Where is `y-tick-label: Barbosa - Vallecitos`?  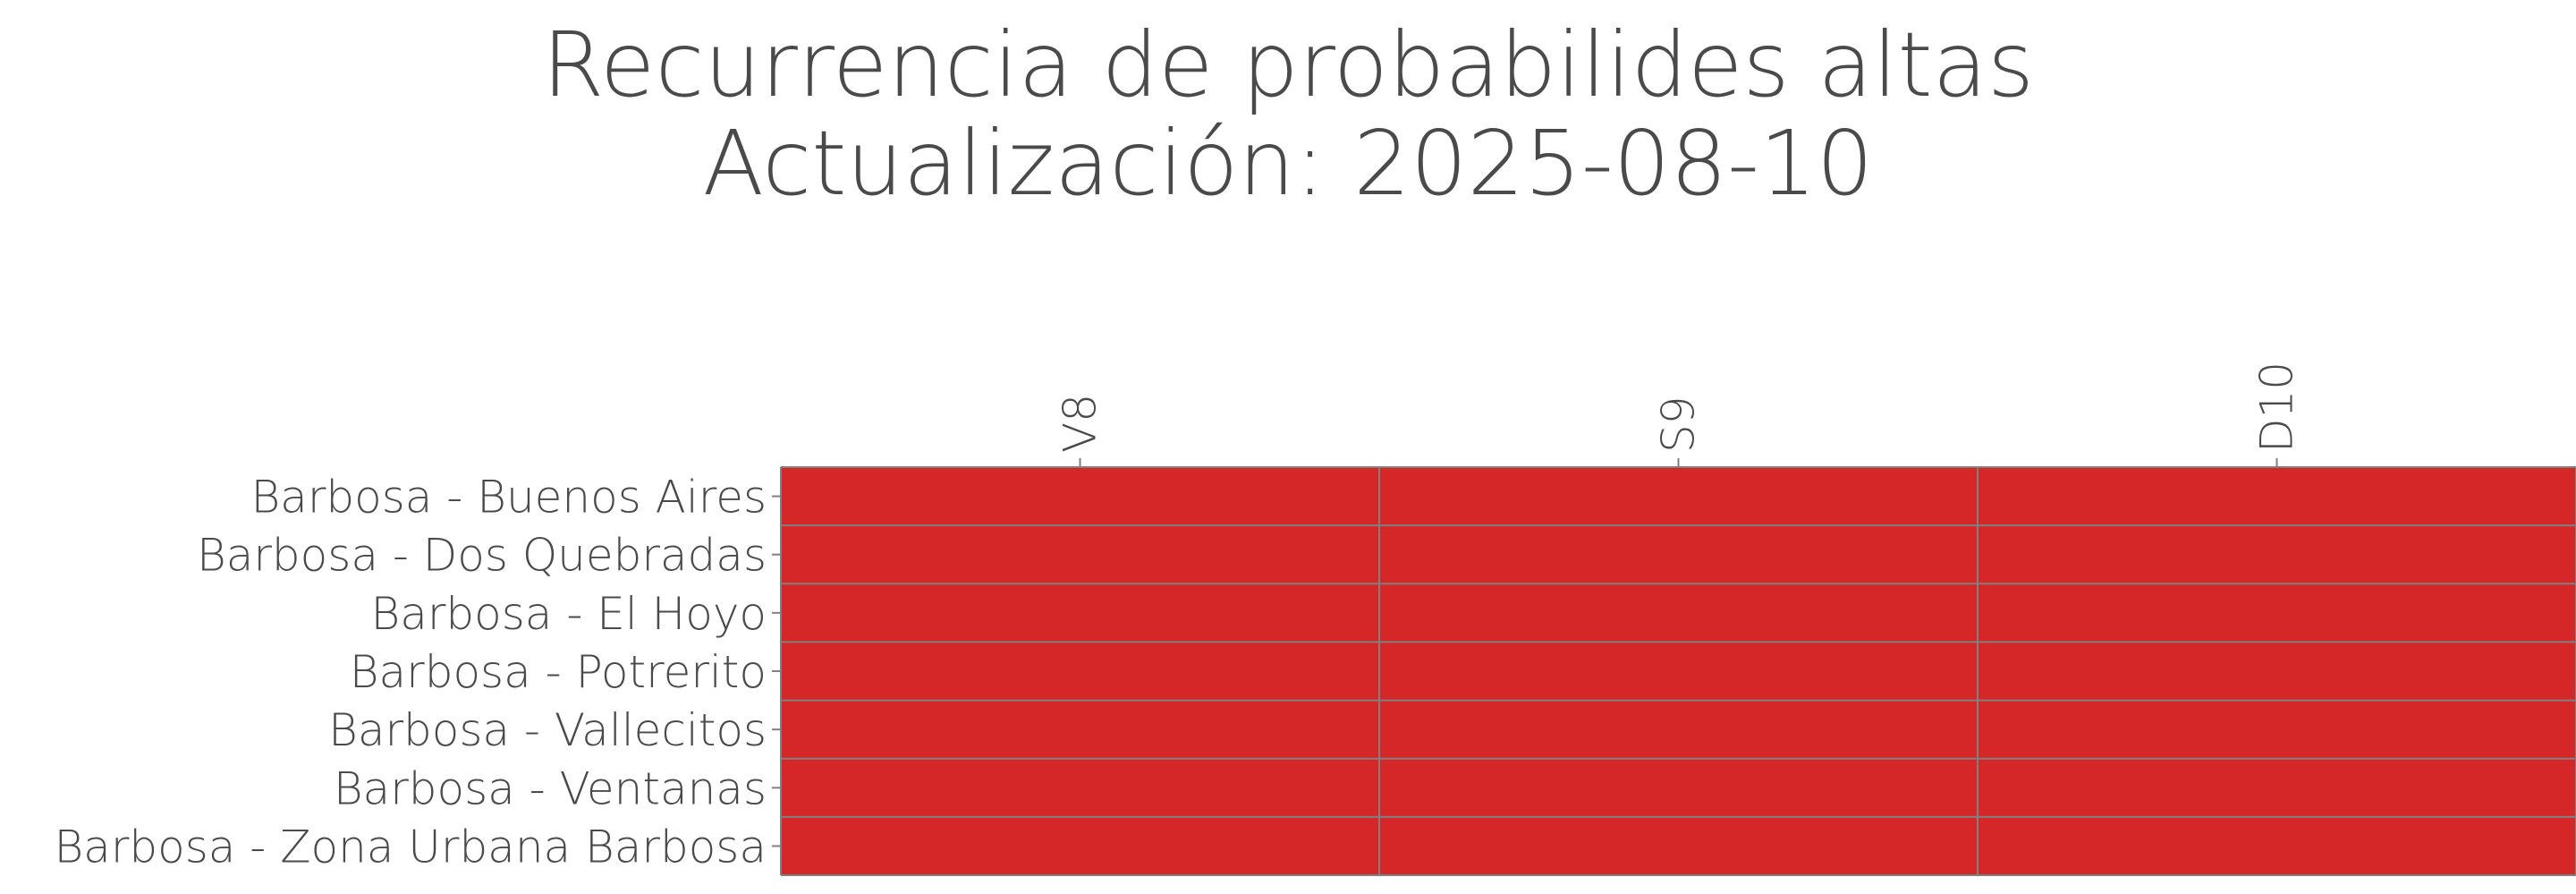
y-tick-label: Barbosa - Vallecitos is located at coordinates (547, 730).